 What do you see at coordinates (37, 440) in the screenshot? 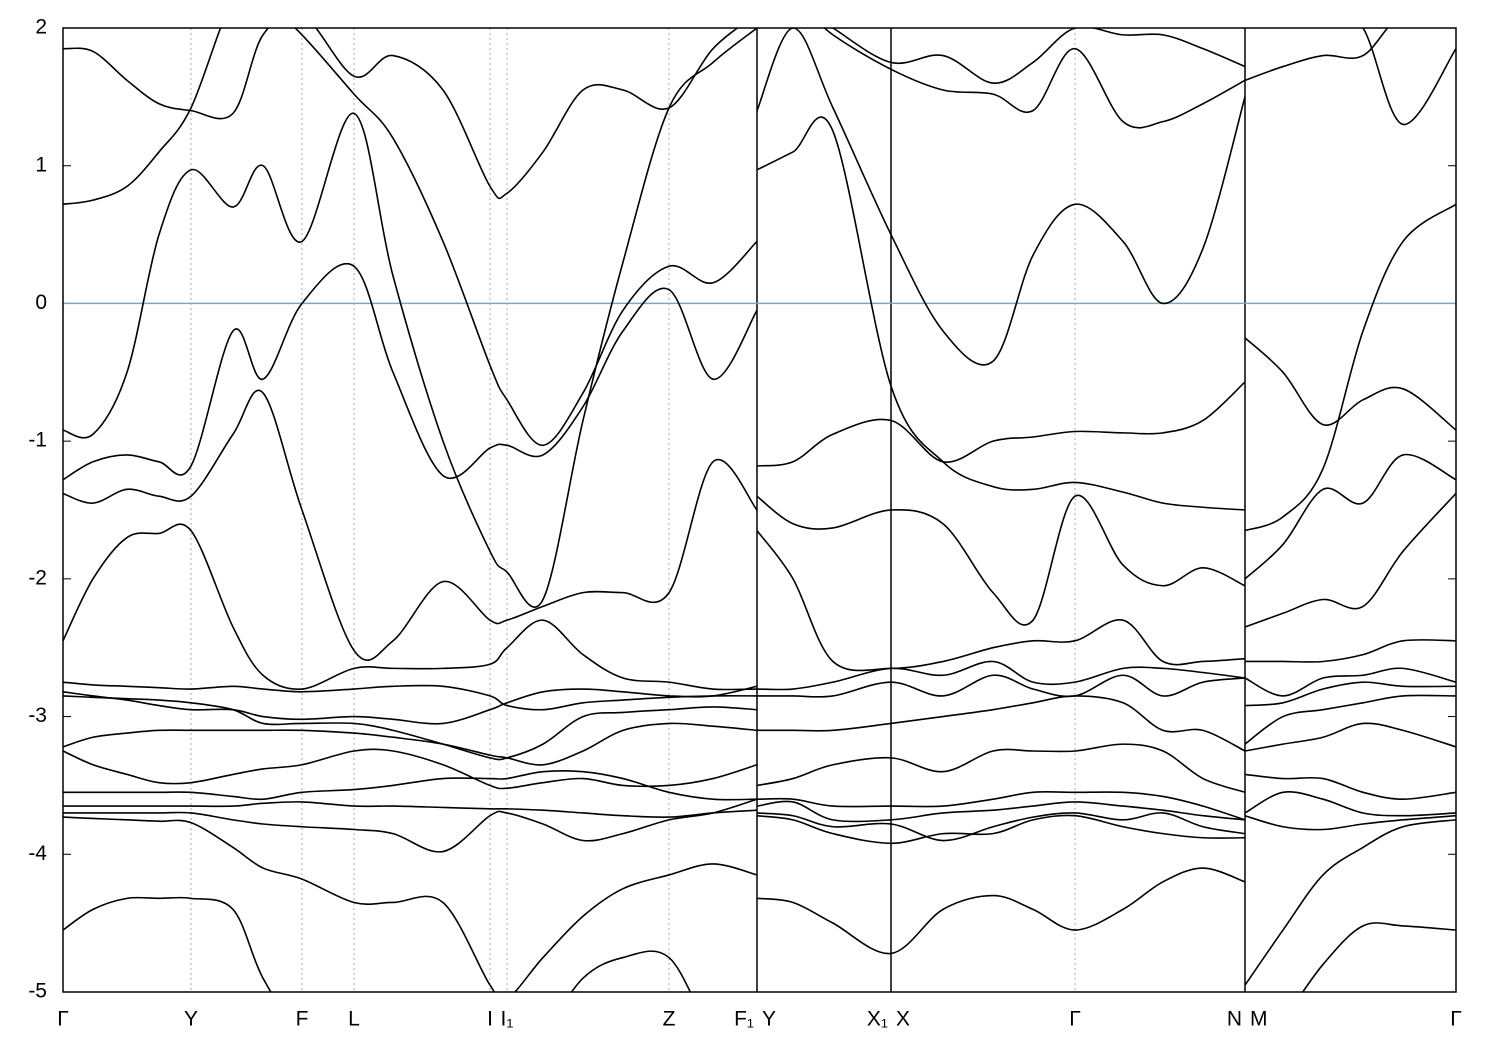
I see `y-tick-label: -1` at bounding box center [37, 440].